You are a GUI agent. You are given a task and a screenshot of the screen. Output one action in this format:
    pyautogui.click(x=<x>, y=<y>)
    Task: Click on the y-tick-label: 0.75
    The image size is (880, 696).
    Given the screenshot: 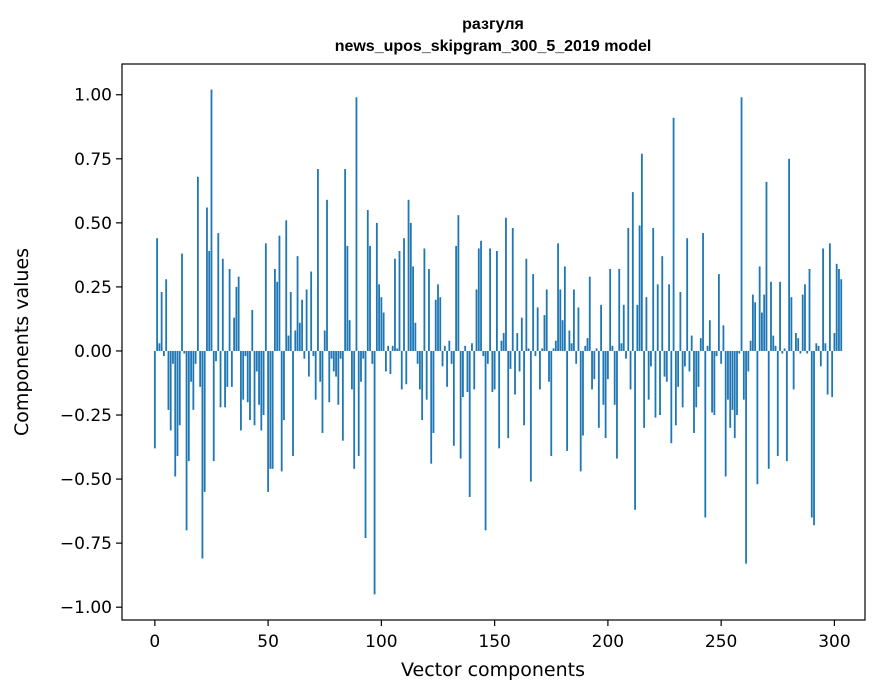 What is the action you would take?
    pyautogui.click(x=93, y=160)
    